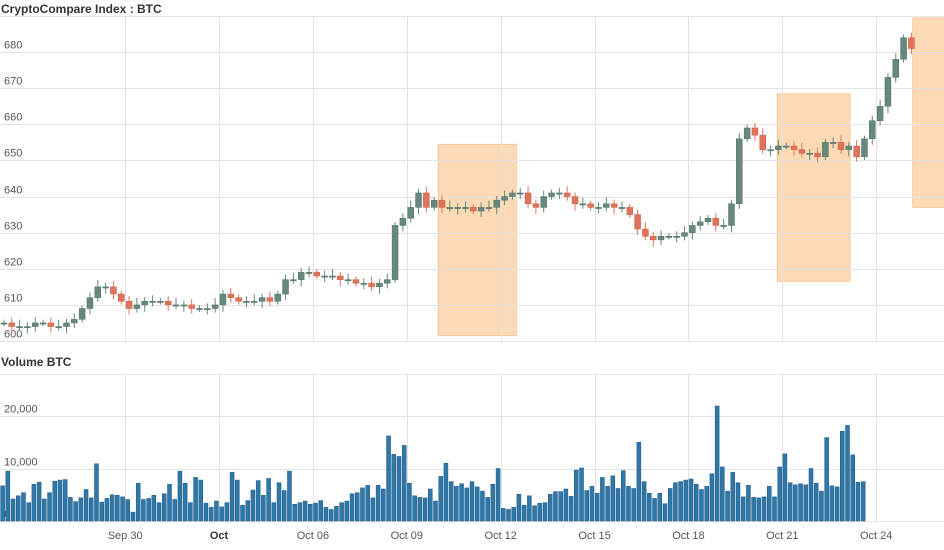  I want to click on price-tick-label: 680, so click(13, 46).